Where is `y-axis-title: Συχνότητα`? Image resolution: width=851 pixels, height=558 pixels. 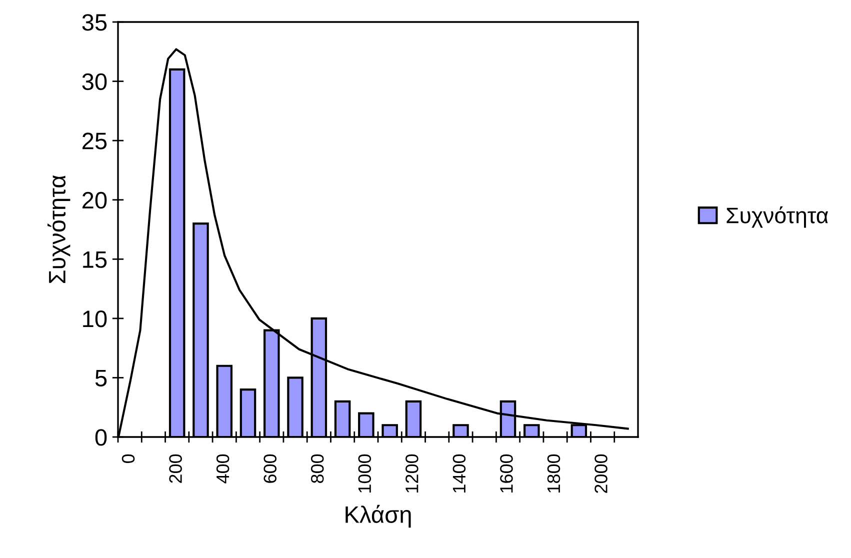
y-axis-title: Συχνότητα is located at coordinates (59, 229).